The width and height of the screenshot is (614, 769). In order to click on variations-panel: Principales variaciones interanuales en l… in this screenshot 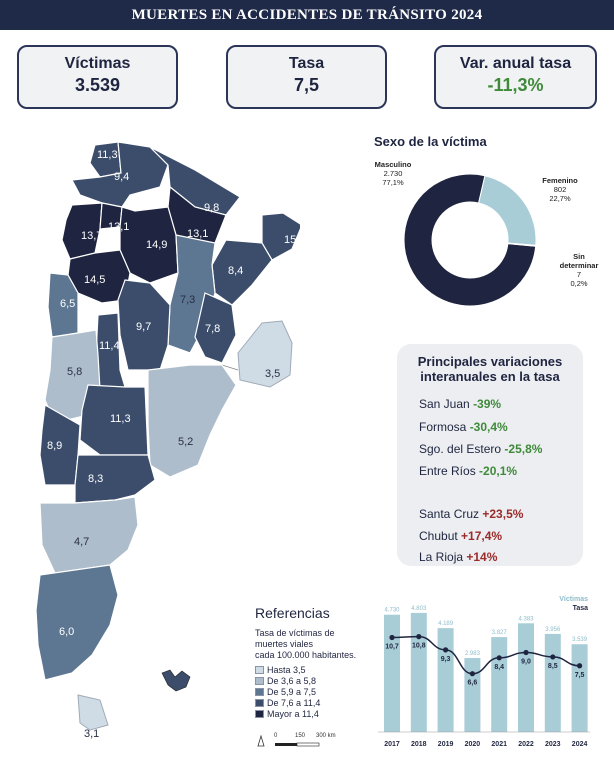, I will do `click(490, 455)`.